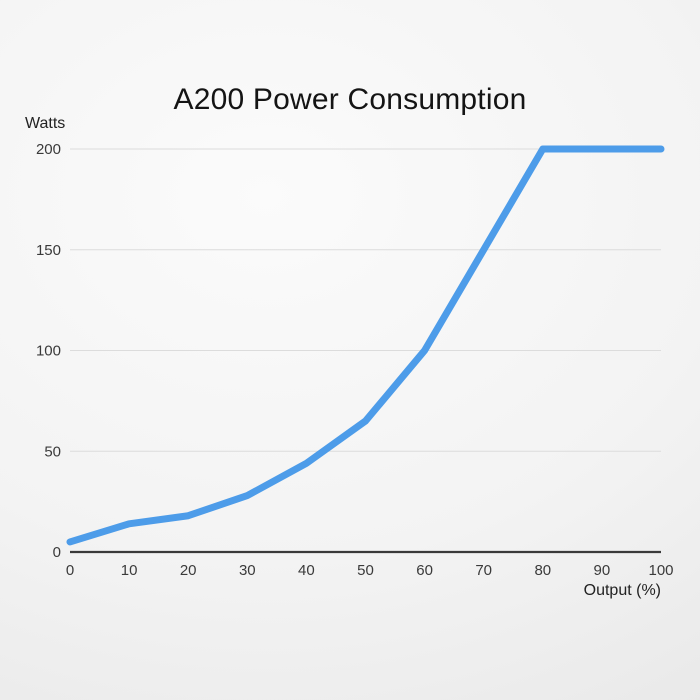 The width and height of the screenshot is (700, 700). I want to click on y-tick-label: 100, so click(48, 351).